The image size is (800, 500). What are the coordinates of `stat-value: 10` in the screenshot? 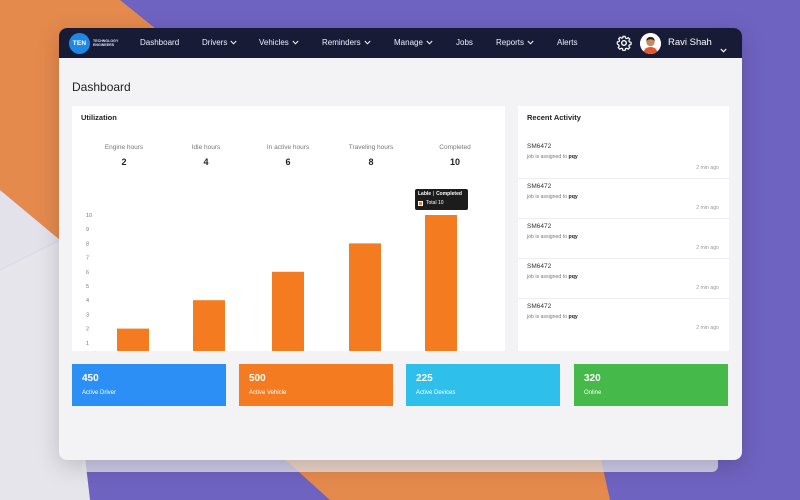 It's located at (454, 162).